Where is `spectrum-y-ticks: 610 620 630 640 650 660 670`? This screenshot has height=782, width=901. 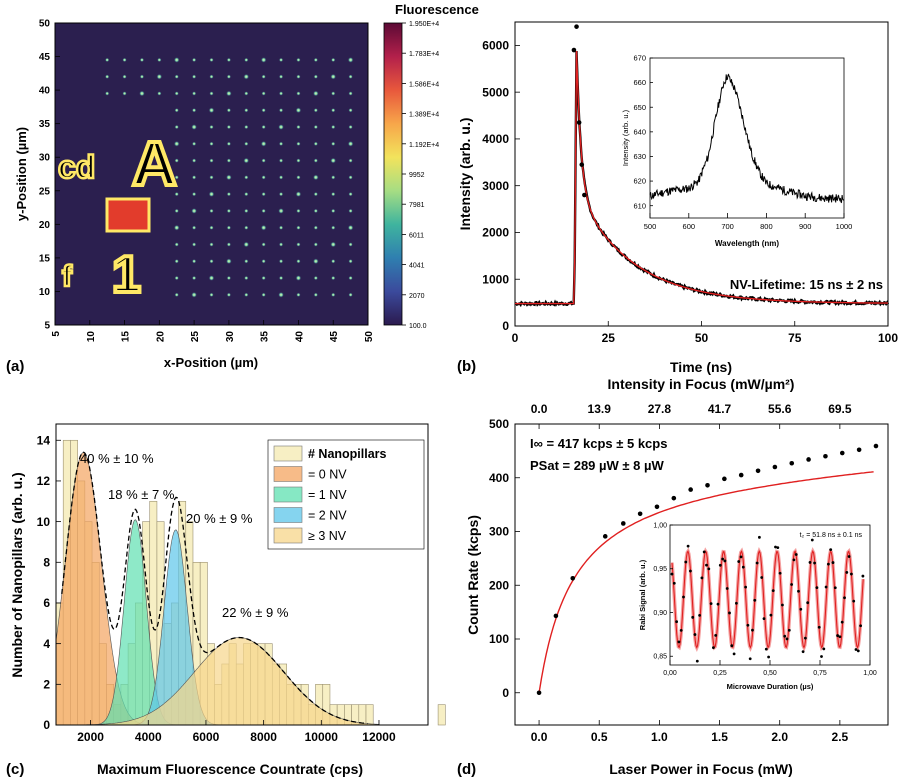 spectrum-y-ticks: 610 620 630 640 650 660 670 is located at coordinates (643, 132).